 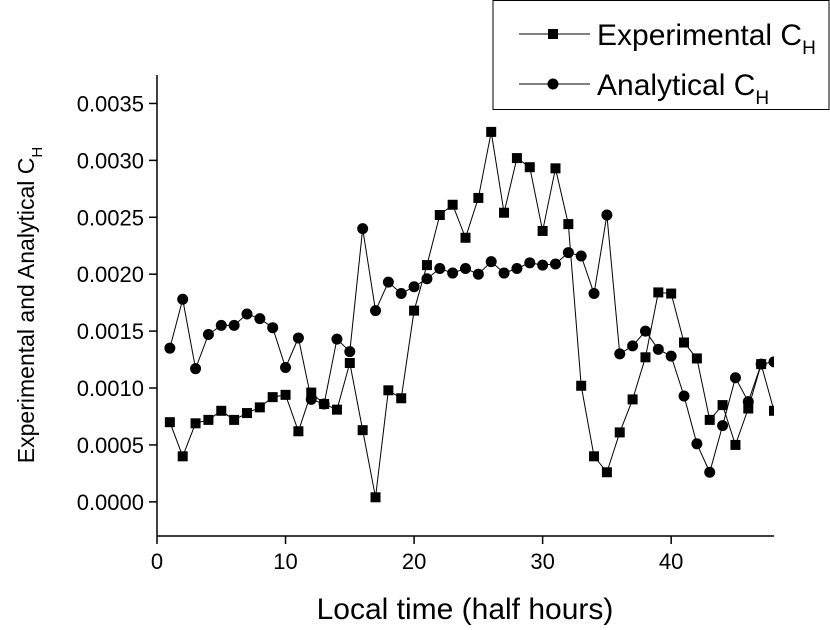 What do you see at coordinates (699, 35) in the screenshot?
I see `legend-label-main: Experimental C` at bounding box center [699, 35].